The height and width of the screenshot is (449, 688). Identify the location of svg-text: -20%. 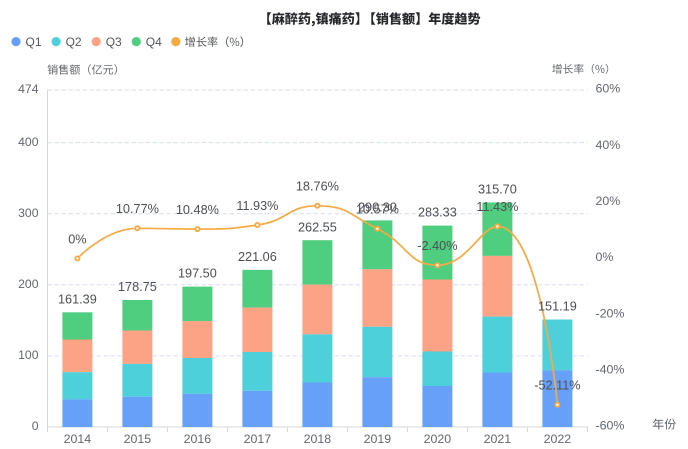
(610, 313).